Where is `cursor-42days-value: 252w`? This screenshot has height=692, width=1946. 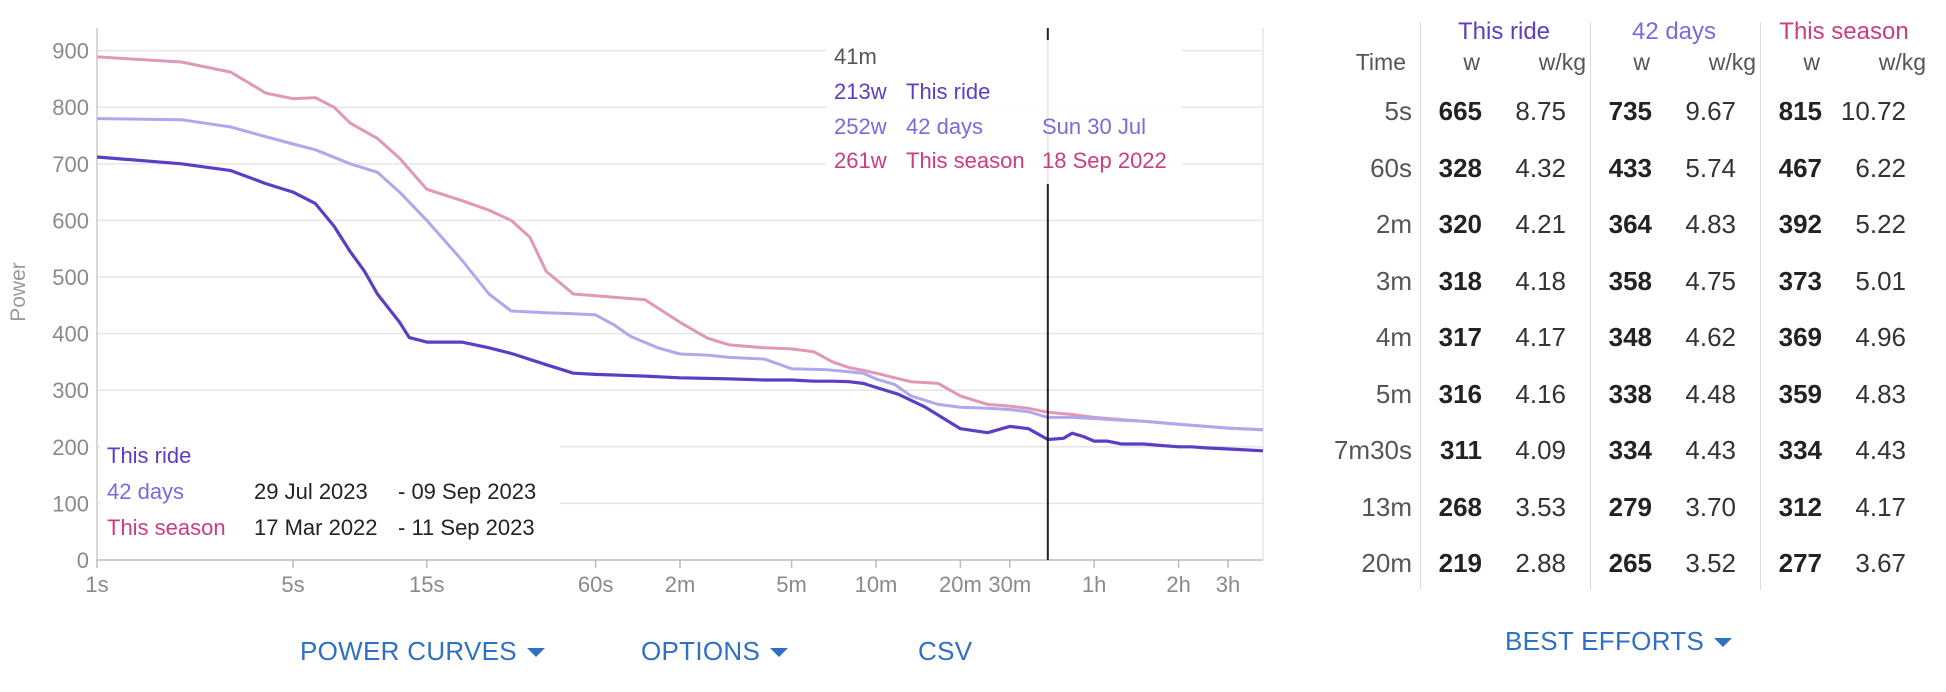 cursor-42days-value: 252w is located at coordinates (860, 126).